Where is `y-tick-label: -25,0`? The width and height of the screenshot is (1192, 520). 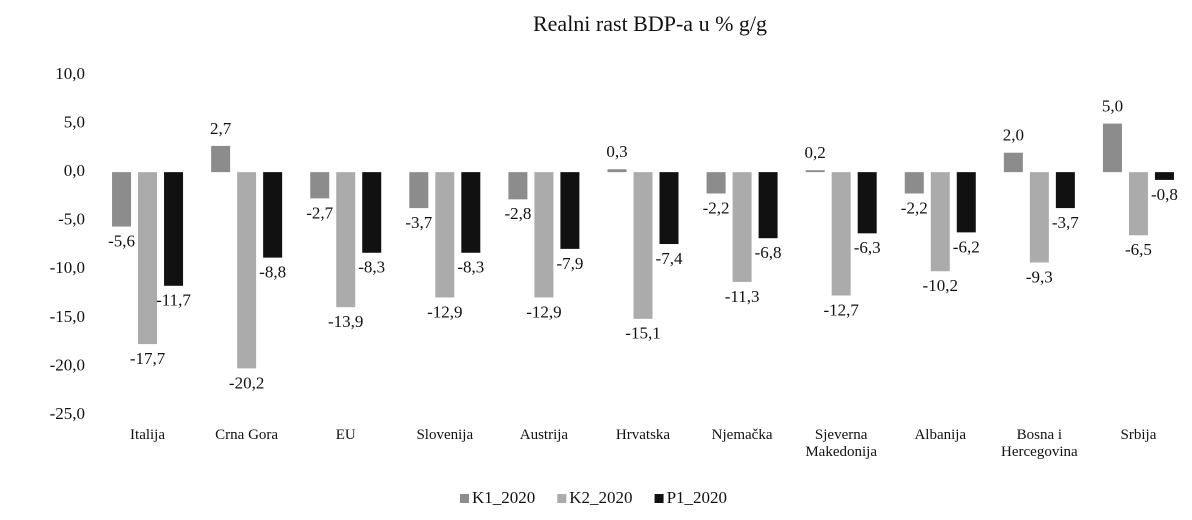
y-tick-label: -25,0 is located at coordinates (67, 413).